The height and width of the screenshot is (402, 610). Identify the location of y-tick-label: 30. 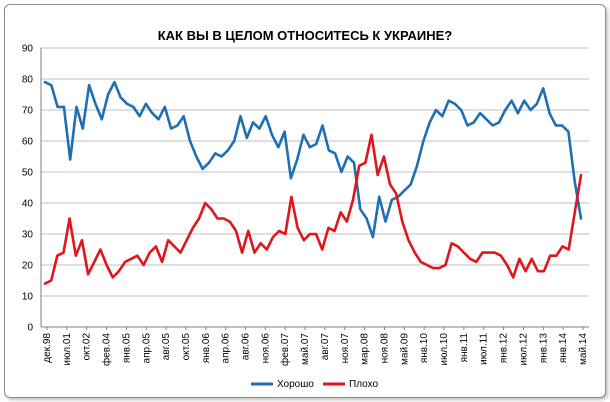
(28, 235).